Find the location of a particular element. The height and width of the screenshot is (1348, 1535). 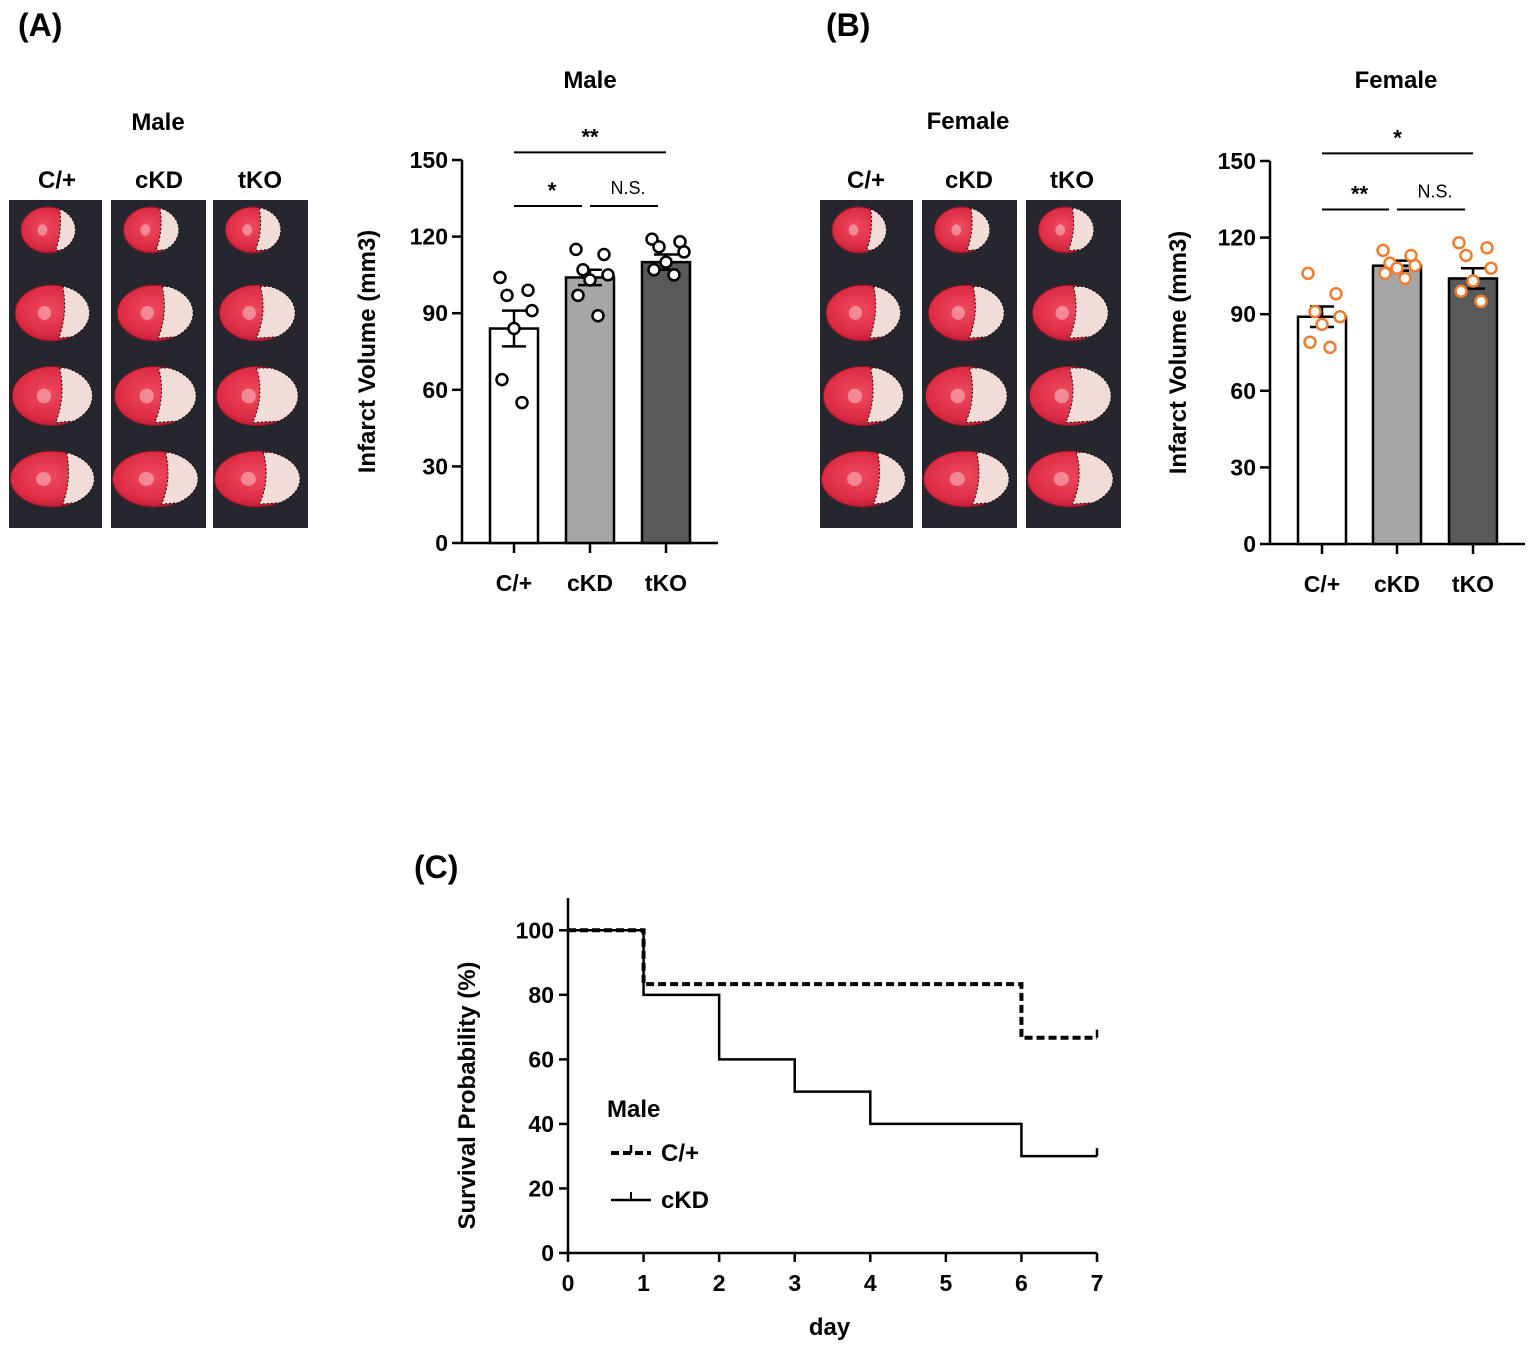

panel-b-y-tick-label: 90 is located at coordinates (1243, 314).